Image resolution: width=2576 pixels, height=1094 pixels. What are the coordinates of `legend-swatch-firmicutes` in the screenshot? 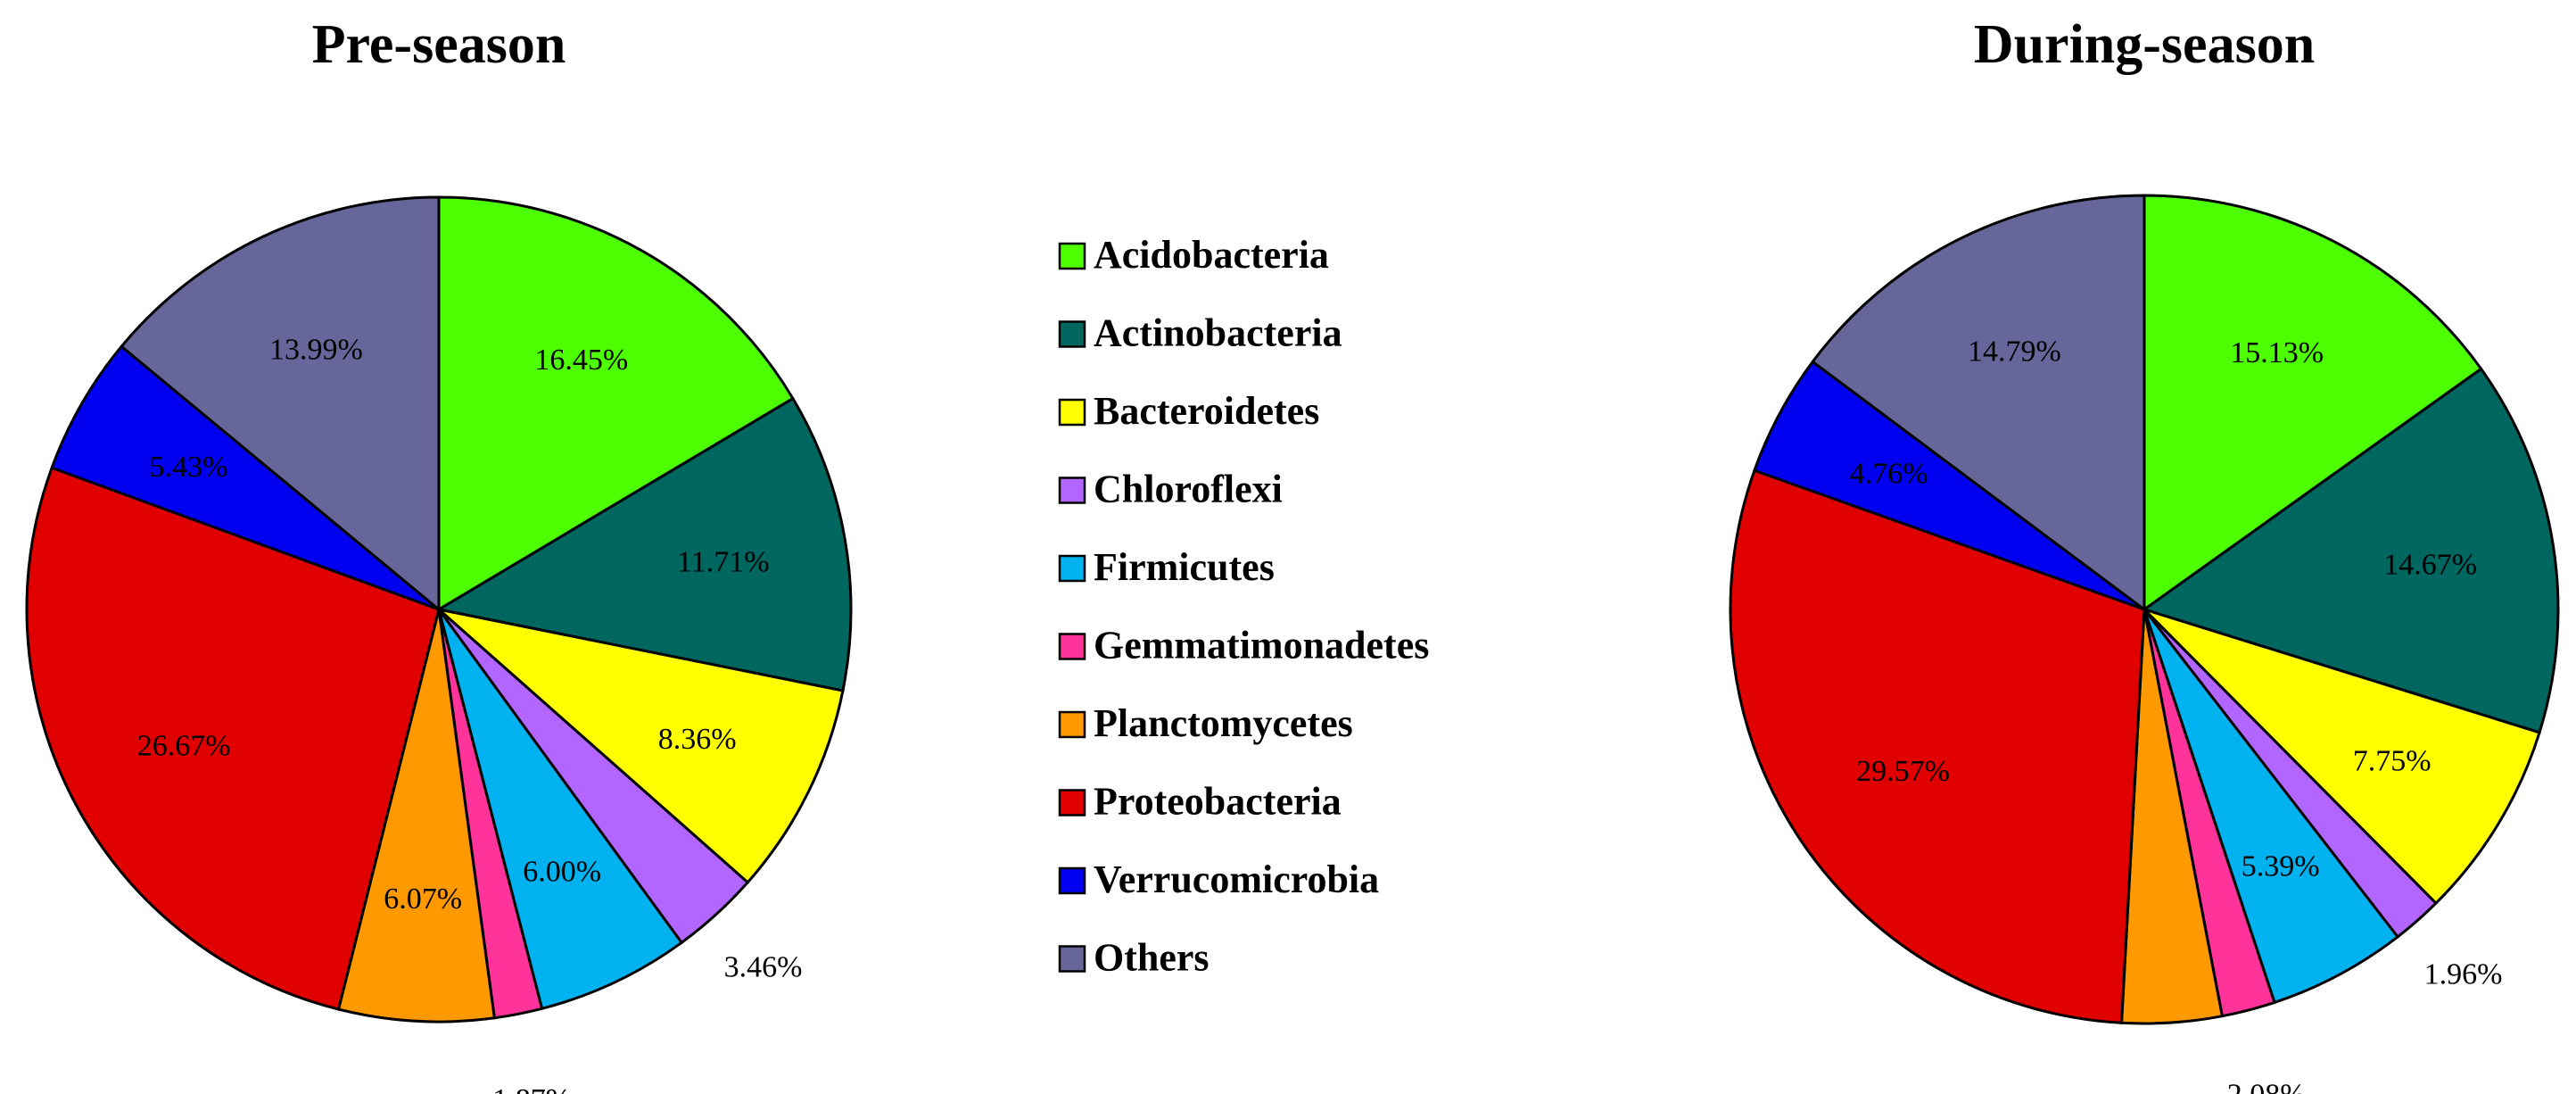 It's located at (1072, 568).